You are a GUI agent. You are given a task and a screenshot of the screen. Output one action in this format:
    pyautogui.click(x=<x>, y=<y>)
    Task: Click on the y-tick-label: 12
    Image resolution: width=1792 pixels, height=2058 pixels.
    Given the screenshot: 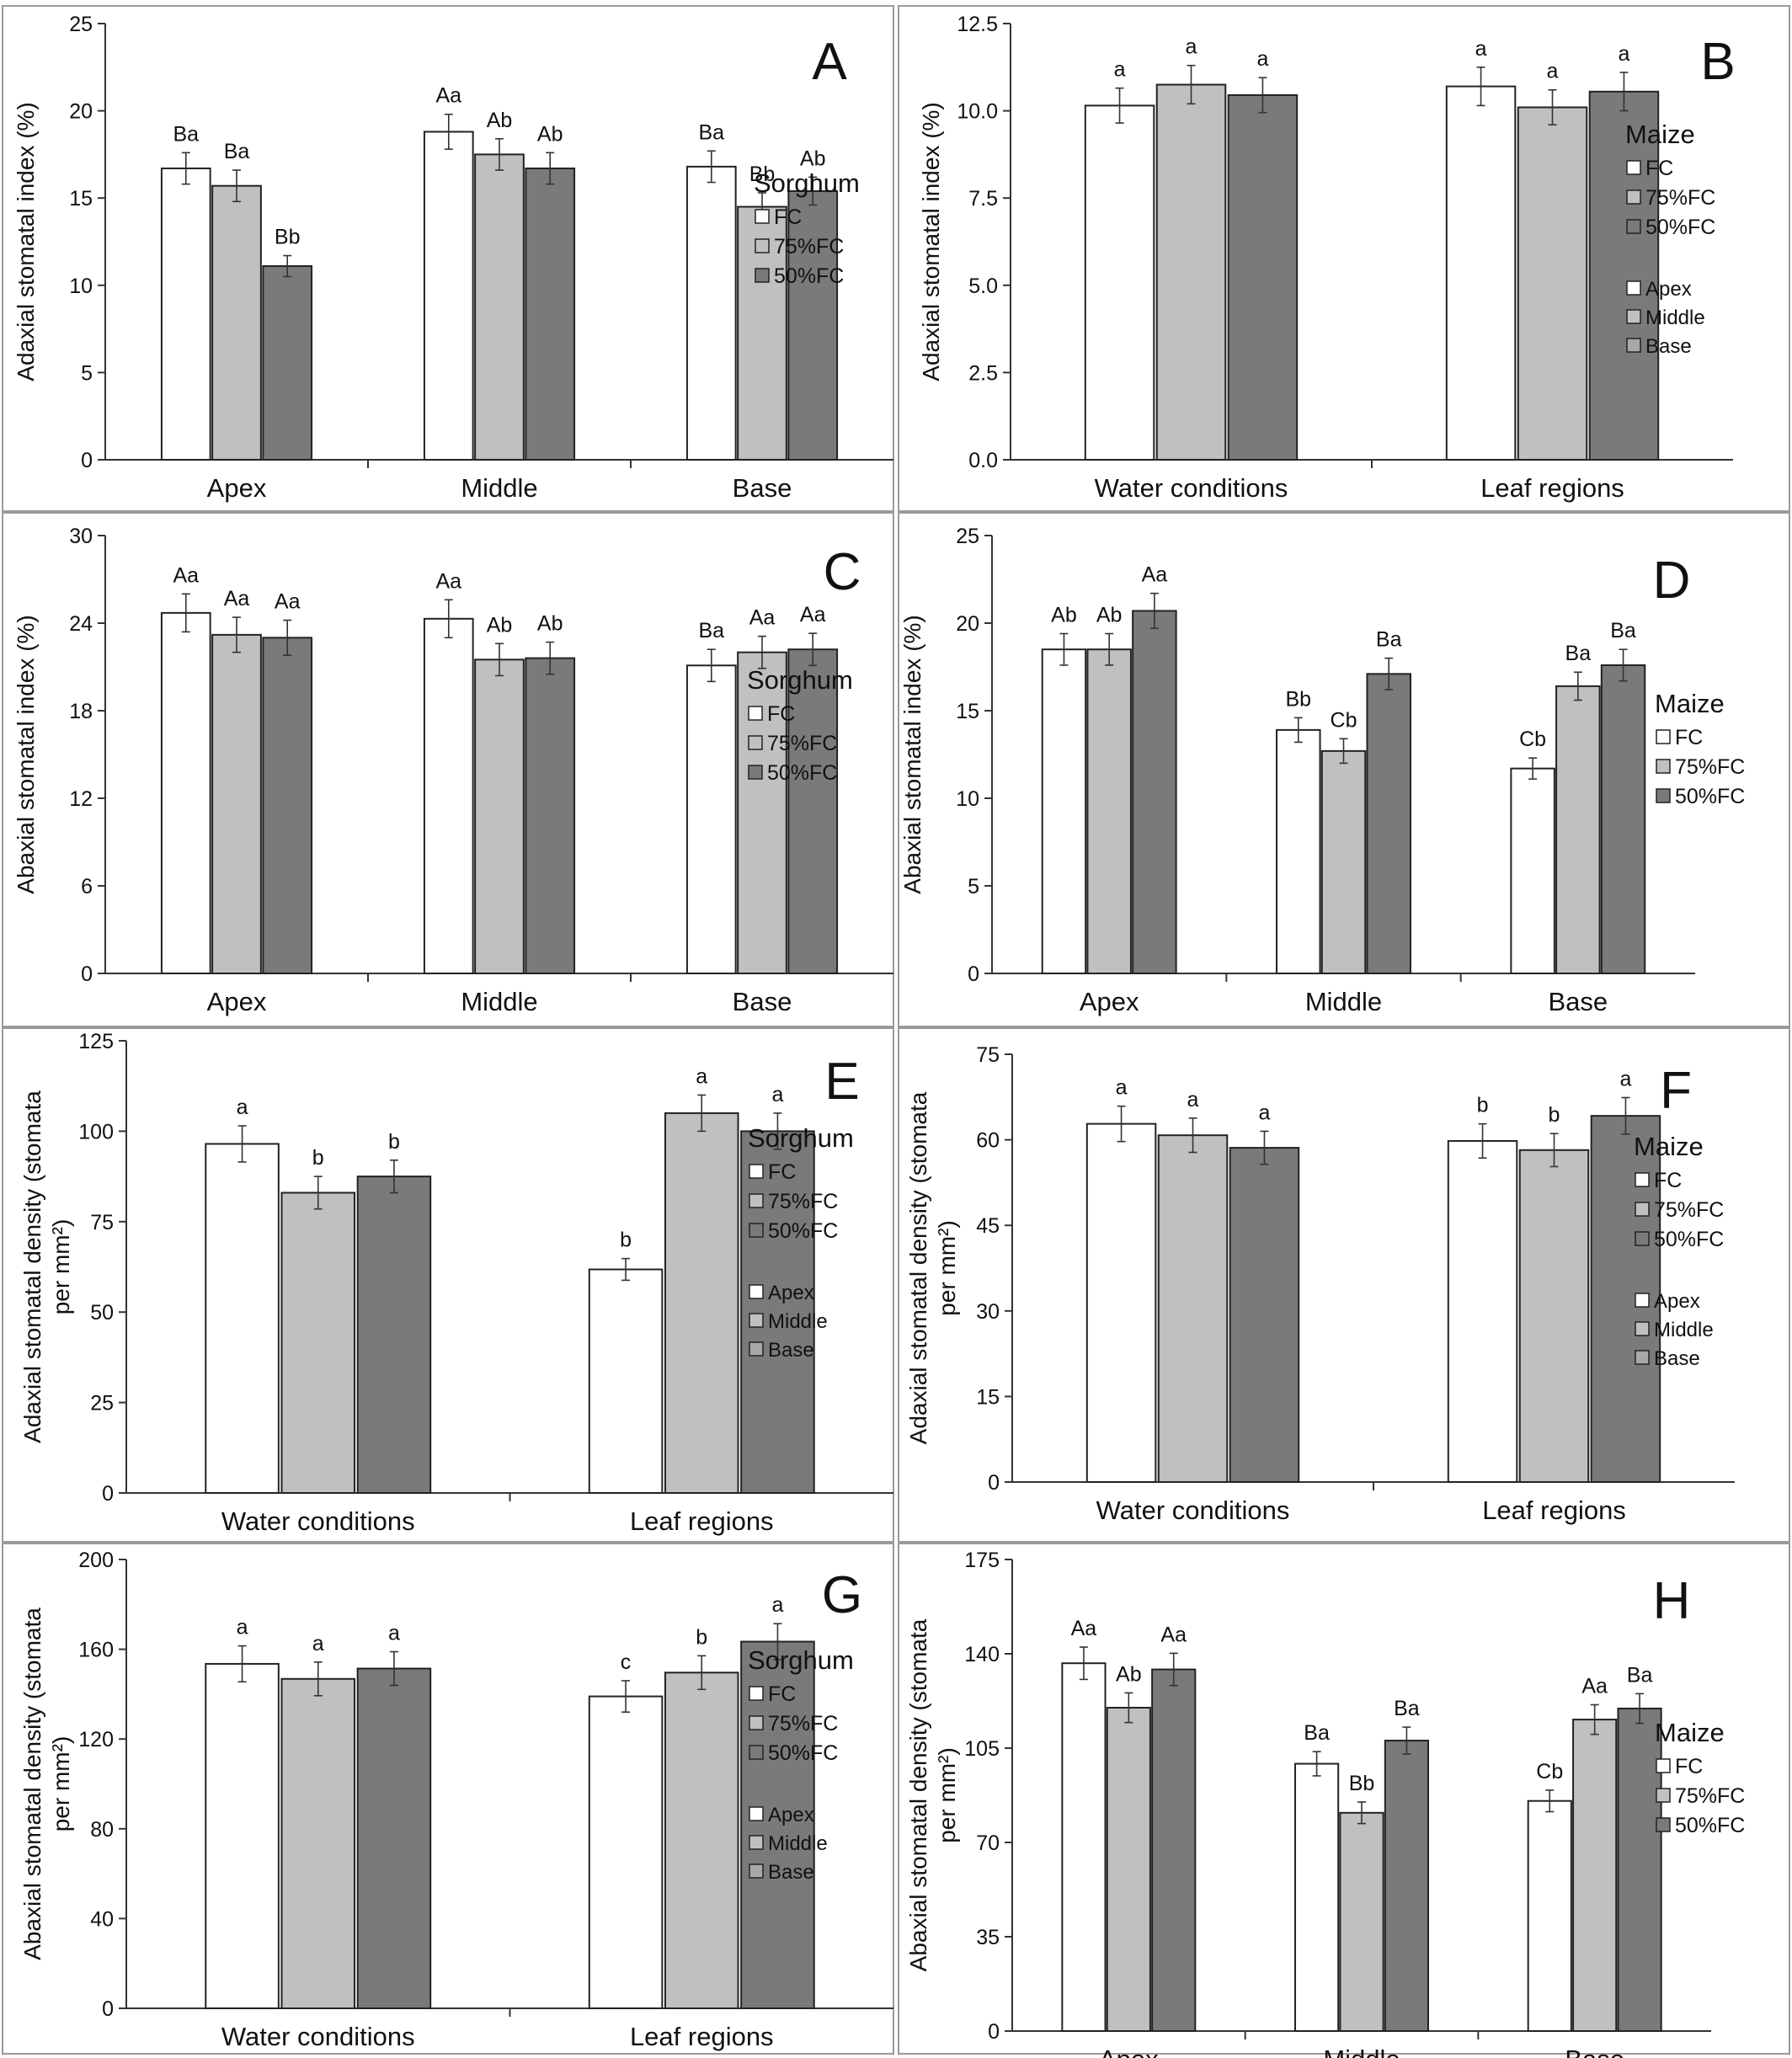 What is the action you would take?
    pyautogui.click(x=81, y=799)
    